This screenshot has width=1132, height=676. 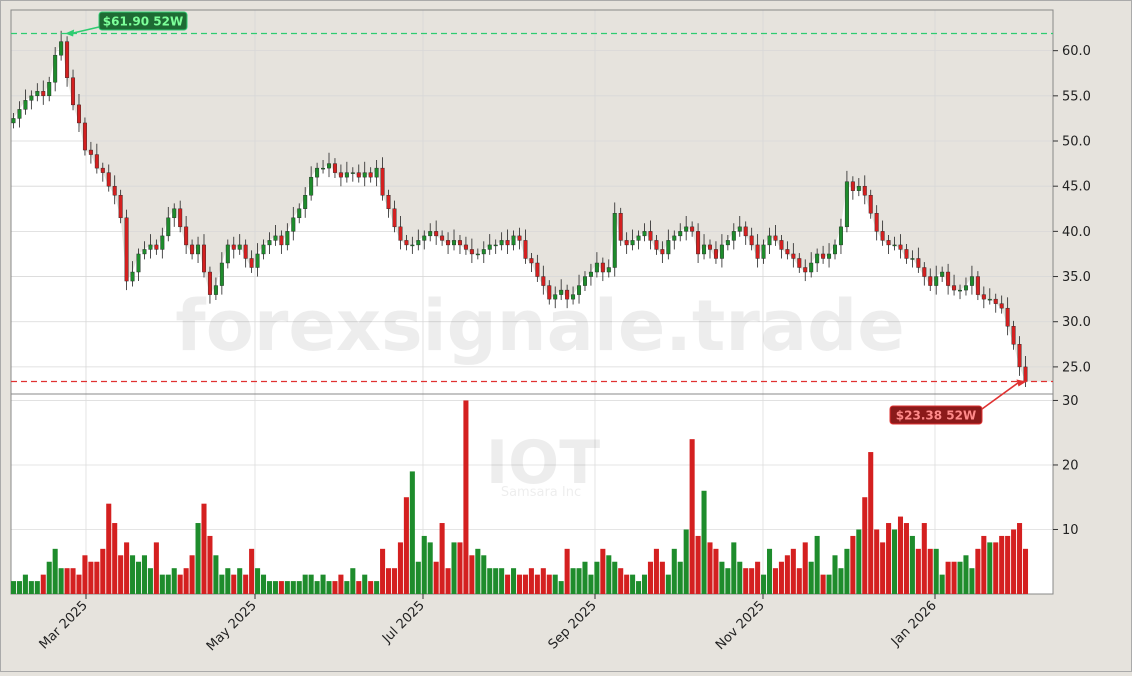 I want to click on volume-tick-label: 30, so click(x=1070, y=401).